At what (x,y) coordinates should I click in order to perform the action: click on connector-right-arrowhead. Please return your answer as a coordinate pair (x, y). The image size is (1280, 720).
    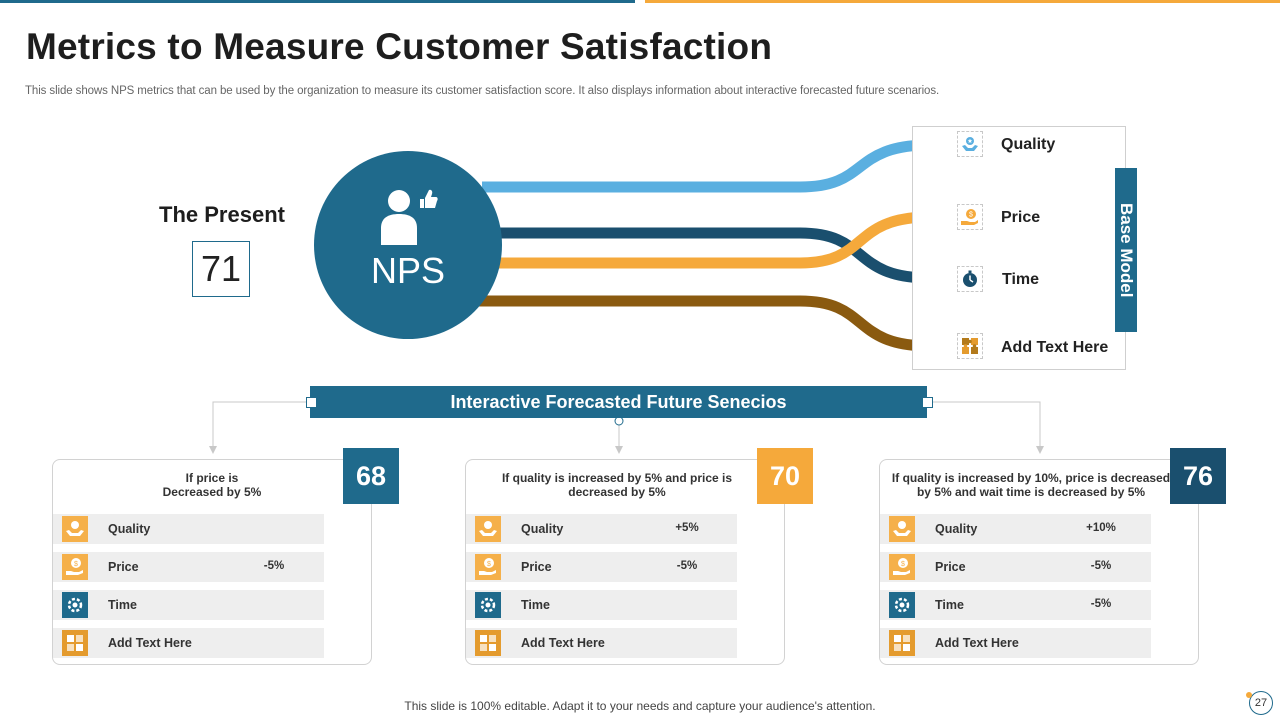
    Looking at the image, I should click on (1040, 450).